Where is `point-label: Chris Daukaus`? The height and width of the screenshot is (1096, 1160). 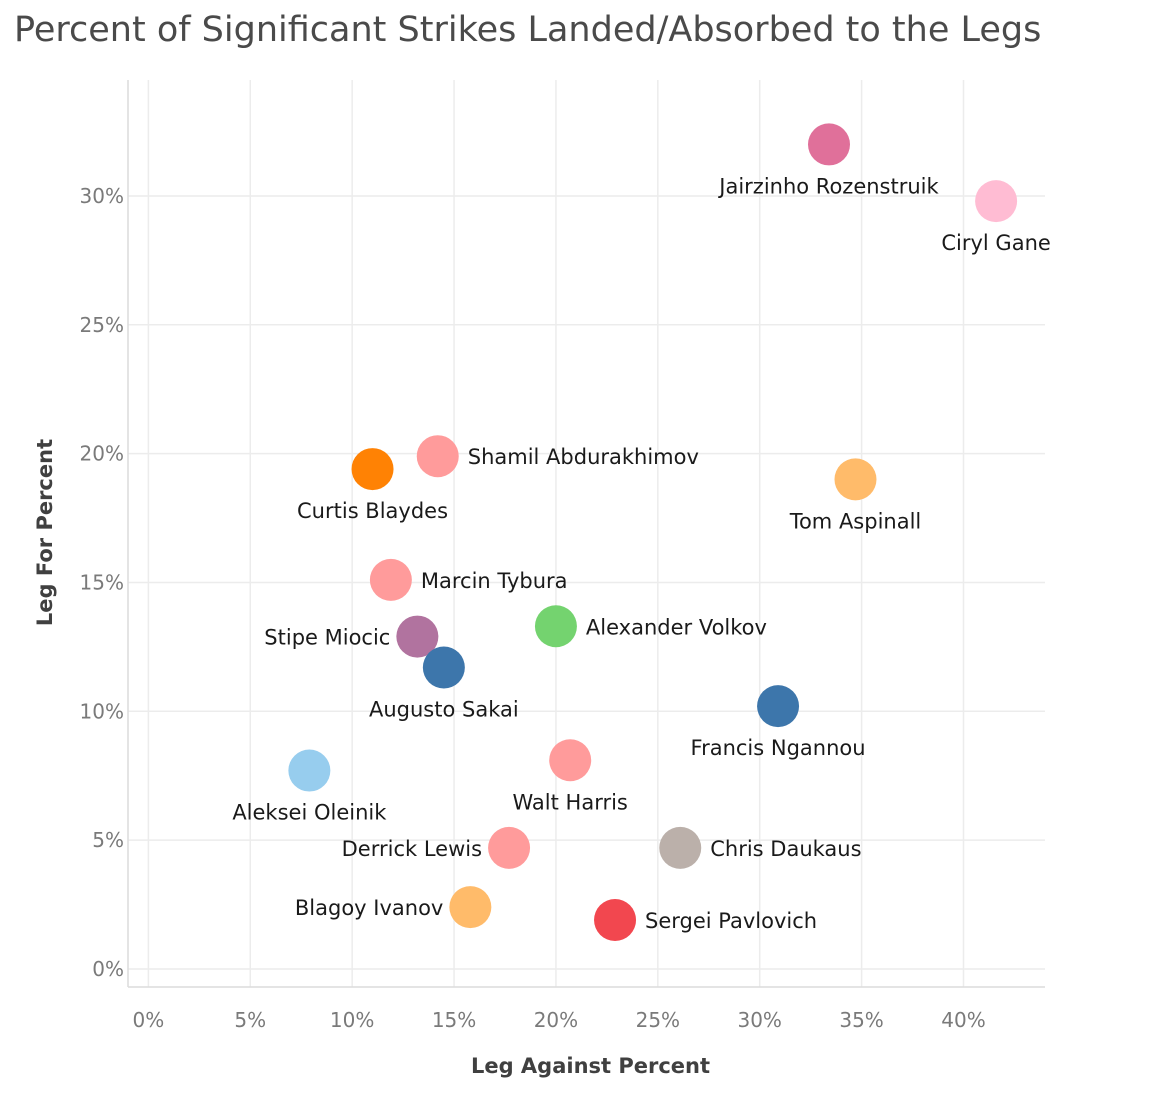 point-label: Chris Daukaus is located at coordinates (785, 849).